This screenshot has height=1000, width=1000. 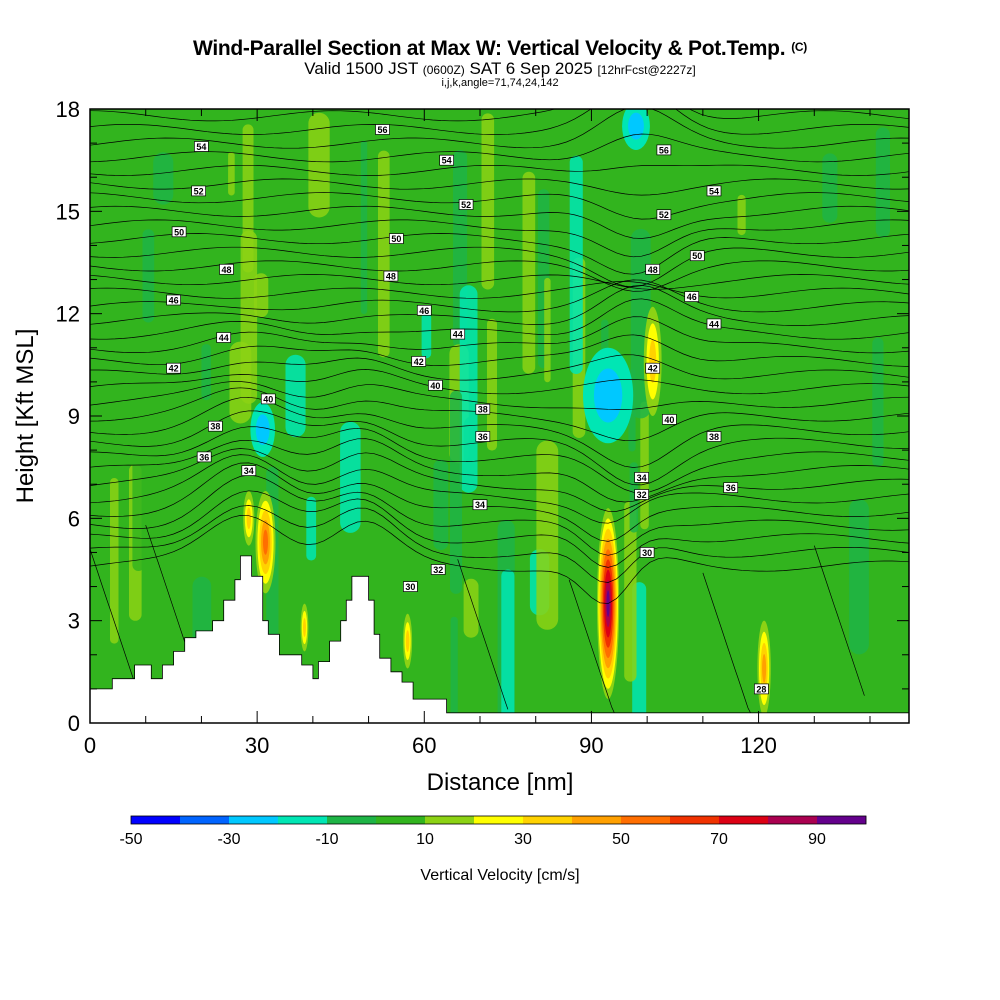 I want to click on zulu-time: (0600Z), so click(x=443, y=70).